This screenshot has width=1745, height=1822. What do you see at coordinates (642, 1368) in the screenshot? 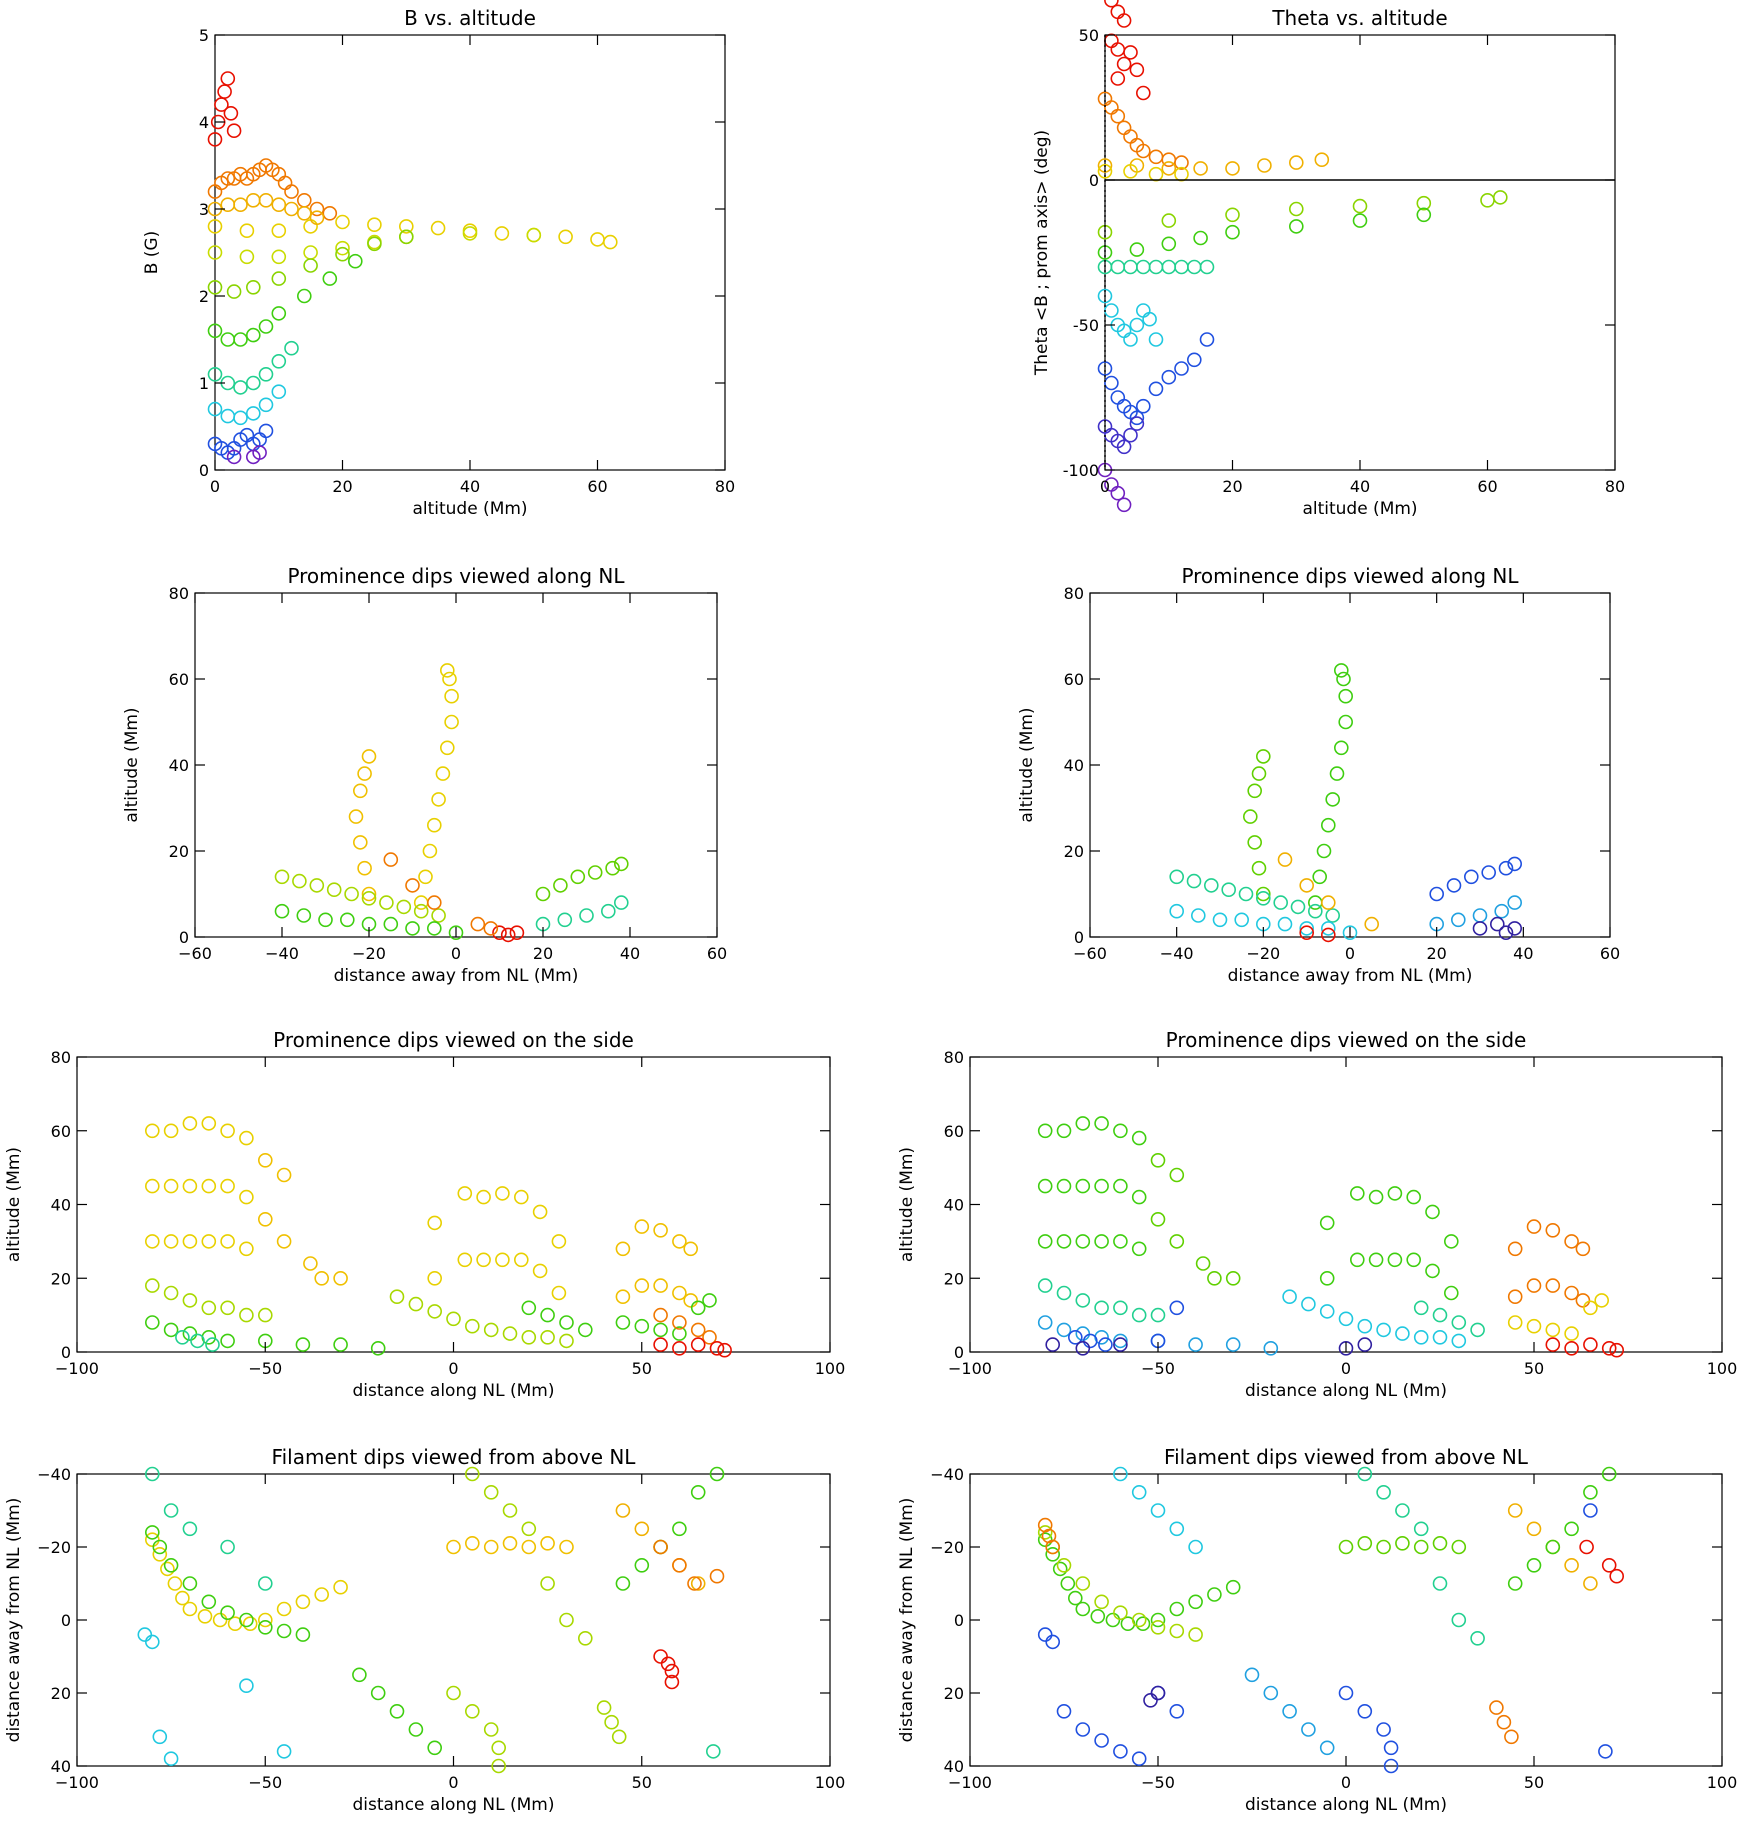
I see `x-tick-label: 50` at bounding box center [642, 1368].